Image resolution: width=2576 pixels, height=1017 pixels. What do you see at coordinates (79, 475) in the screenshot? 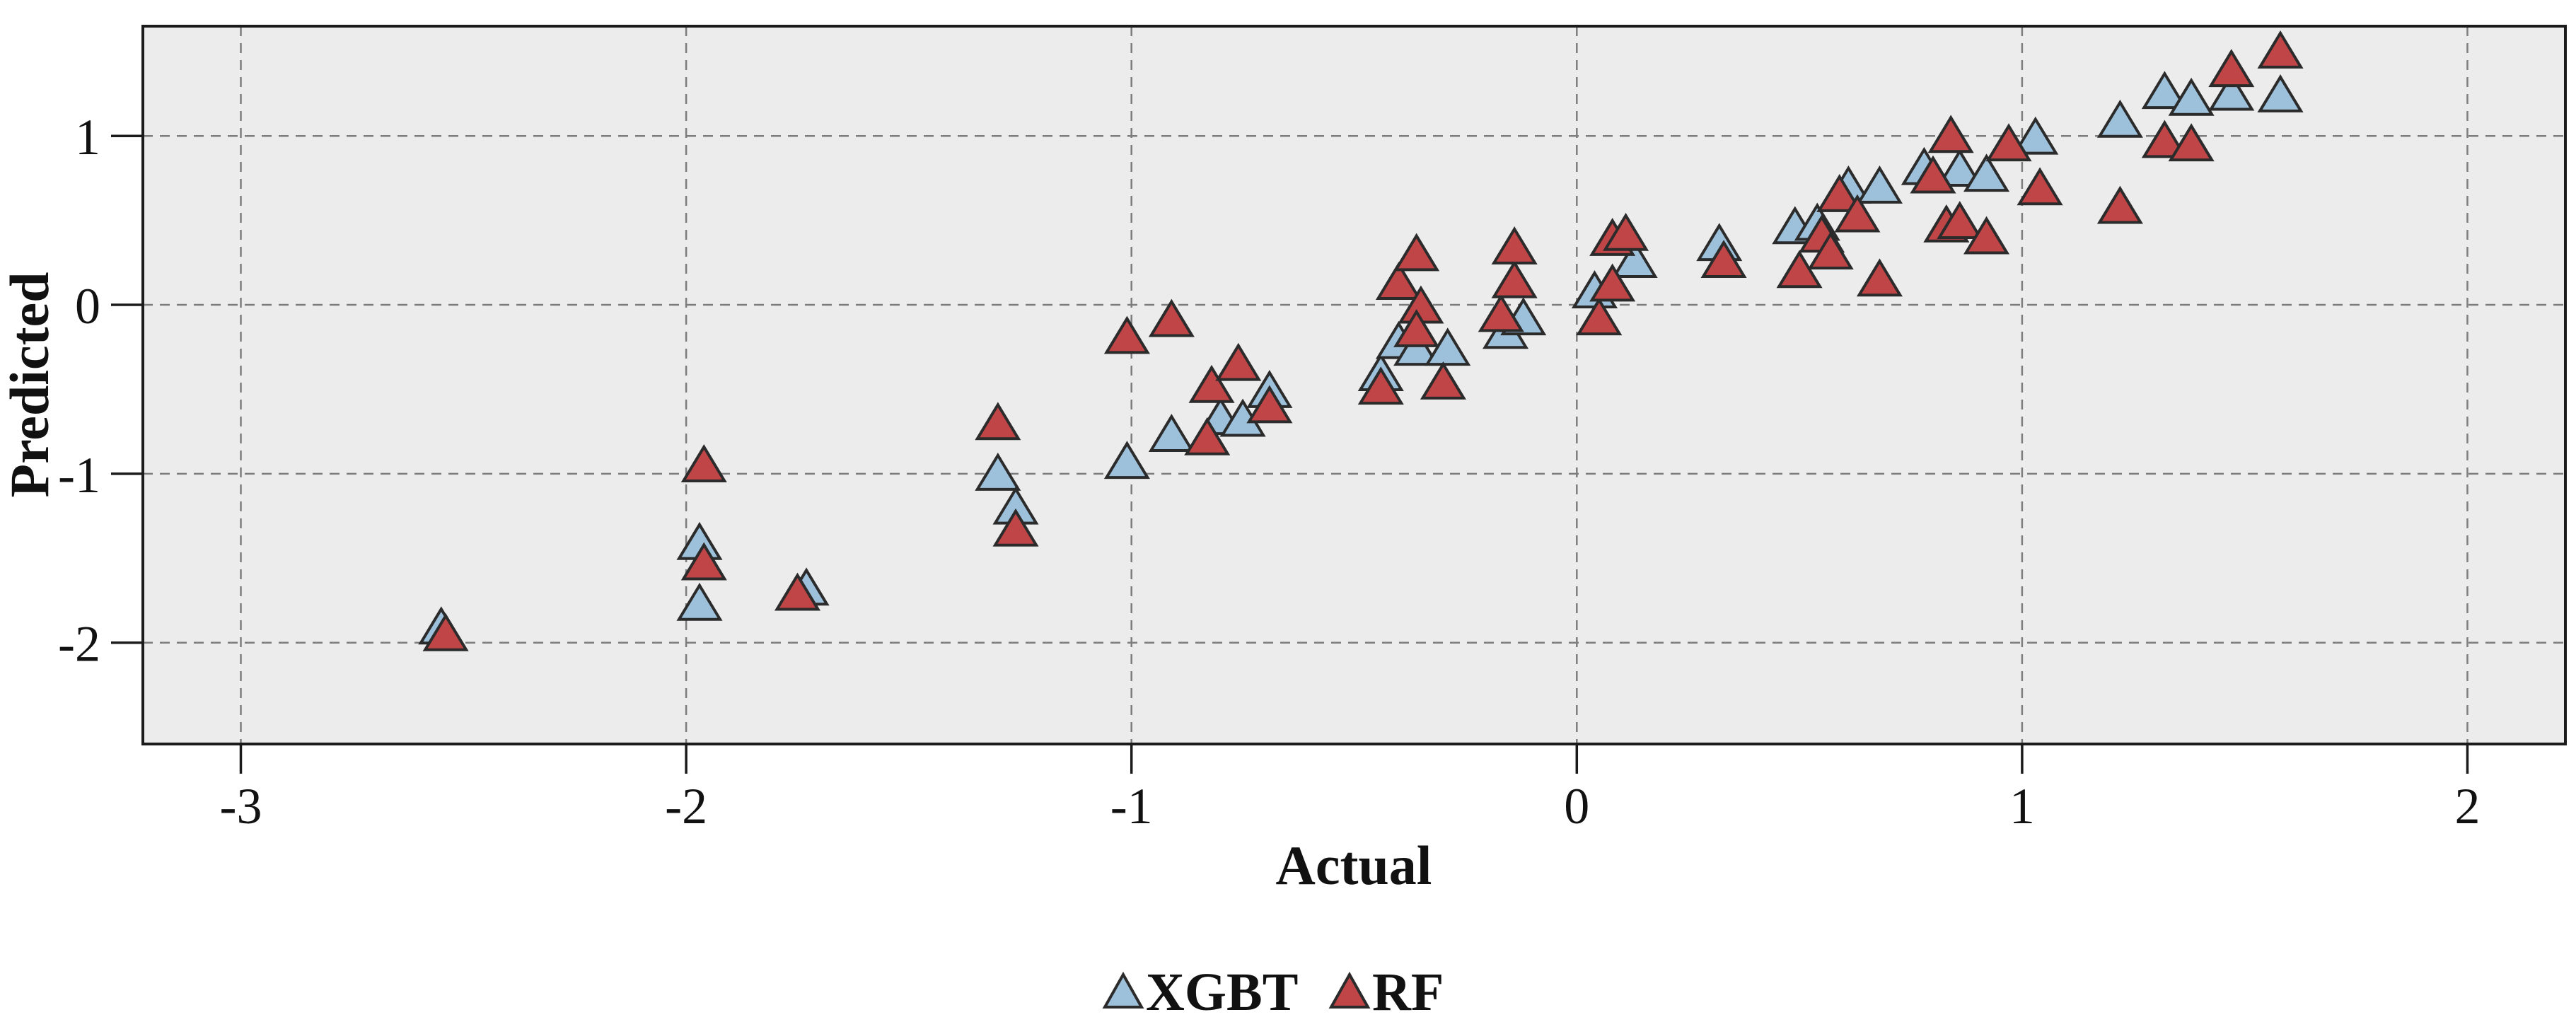
I see `y-tick-label--1: -1` at bounding box center [79, 475].